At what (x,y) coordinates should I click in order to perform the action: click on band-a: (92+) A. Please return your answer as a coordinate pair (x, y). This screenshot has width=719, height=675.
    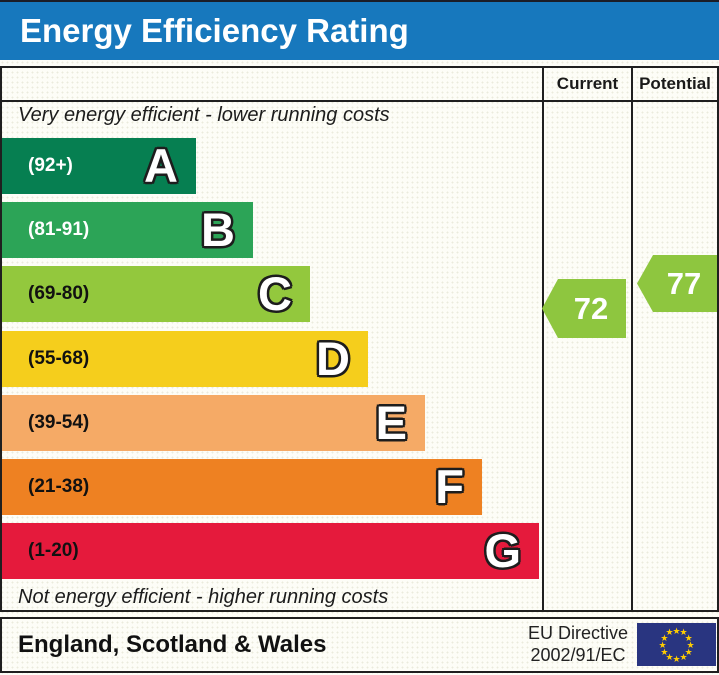
    Looking at the image, I should click on (99, 166).